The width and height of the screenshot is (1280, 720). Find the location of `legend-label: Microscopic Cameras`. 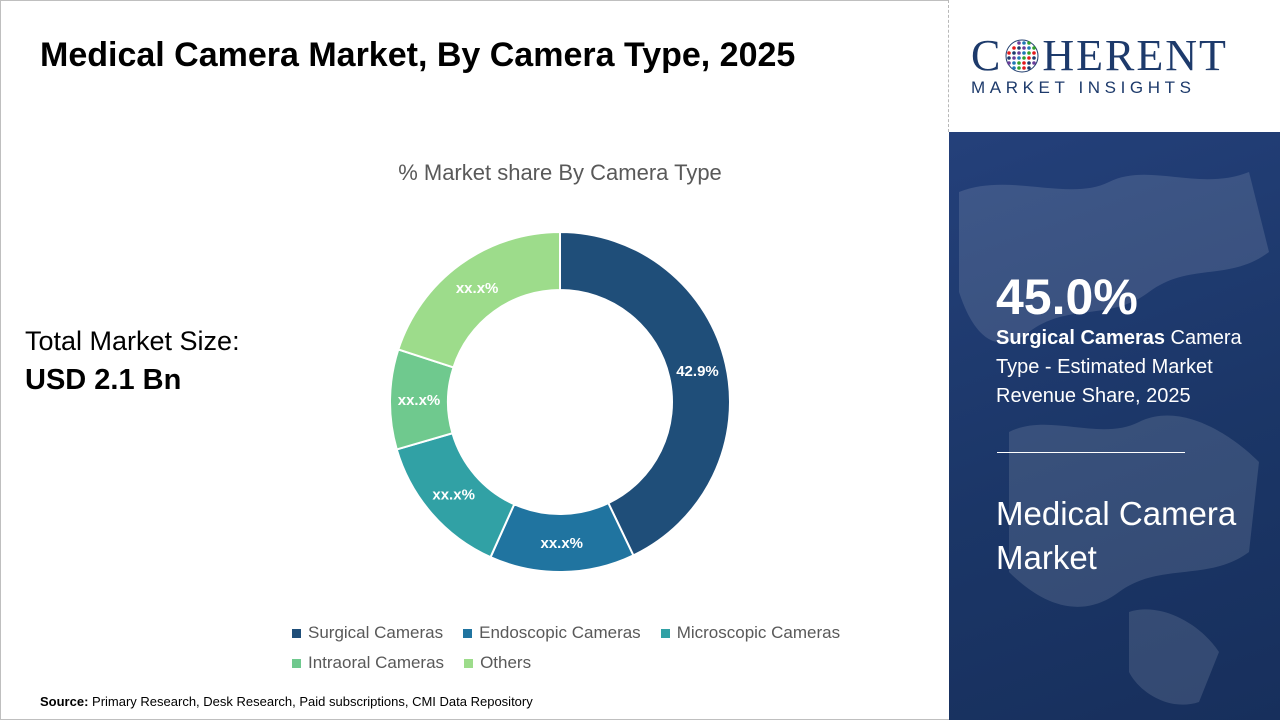

legend-label: Microscopic Cameras is located at coordinates (758, 632).